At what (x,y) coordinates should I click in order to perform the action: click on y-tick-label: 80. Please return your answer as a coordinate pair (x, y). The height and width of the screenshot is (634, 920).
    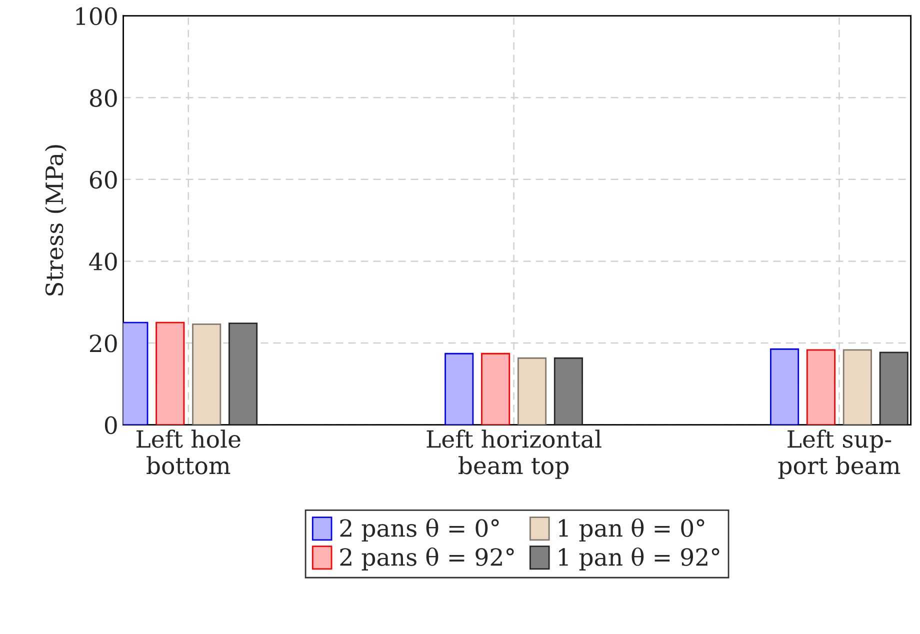
    Looking at the image, I should click on (103, 98).